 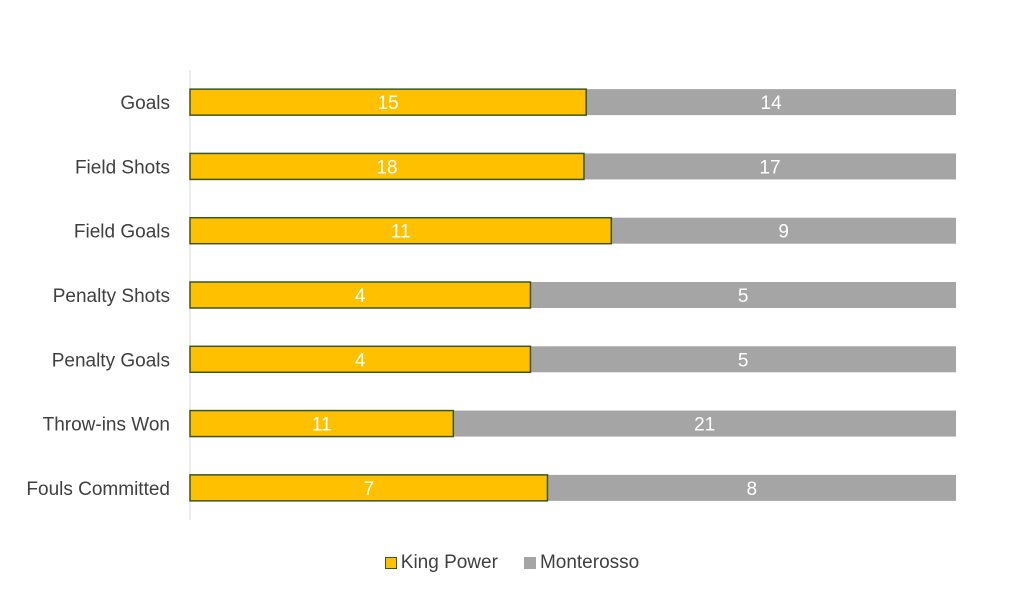 What do you see at coordinates (111, 296) in the screenshot?
I see `category-label-penalty-shots: Penalty Shots` at bounding box center [111, 296].